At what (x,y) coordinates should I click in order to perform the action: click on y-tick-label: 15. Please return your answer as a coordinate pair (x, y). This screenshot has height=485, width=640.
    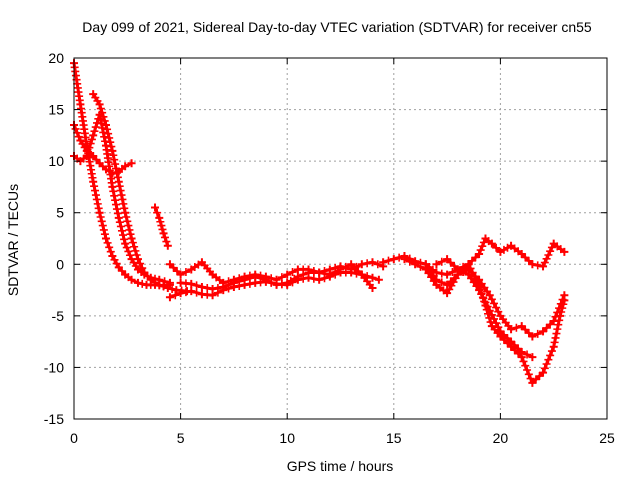
    Looking at the image, I should click on (56, 110).